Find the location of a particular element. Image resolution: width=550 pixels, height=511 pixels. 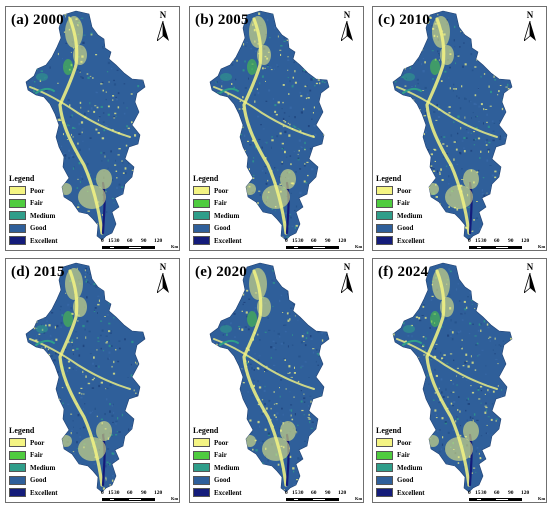

scale-bar: 0 15 30 60 90 120 Km is located at coordinates (140, 243).